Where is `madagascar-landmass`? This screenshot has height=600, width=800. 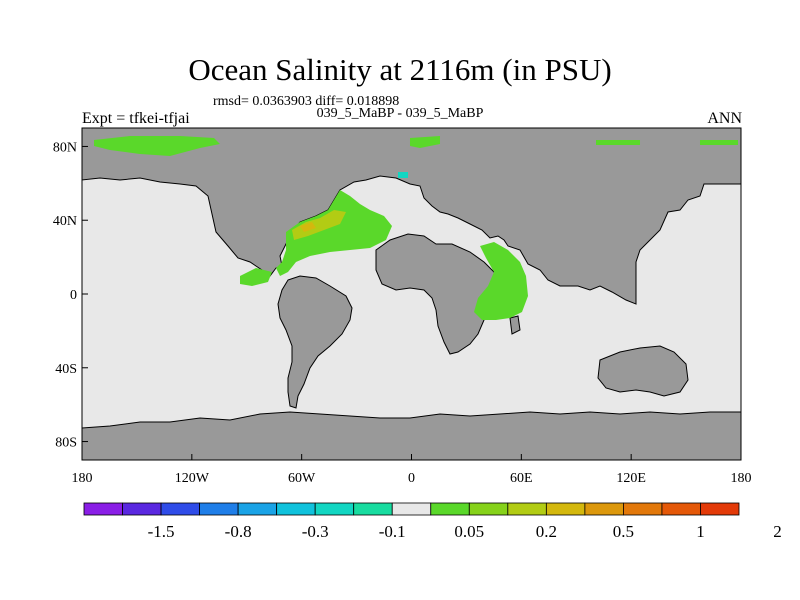
madagascar-landmass is located at coordinates (515, 325).